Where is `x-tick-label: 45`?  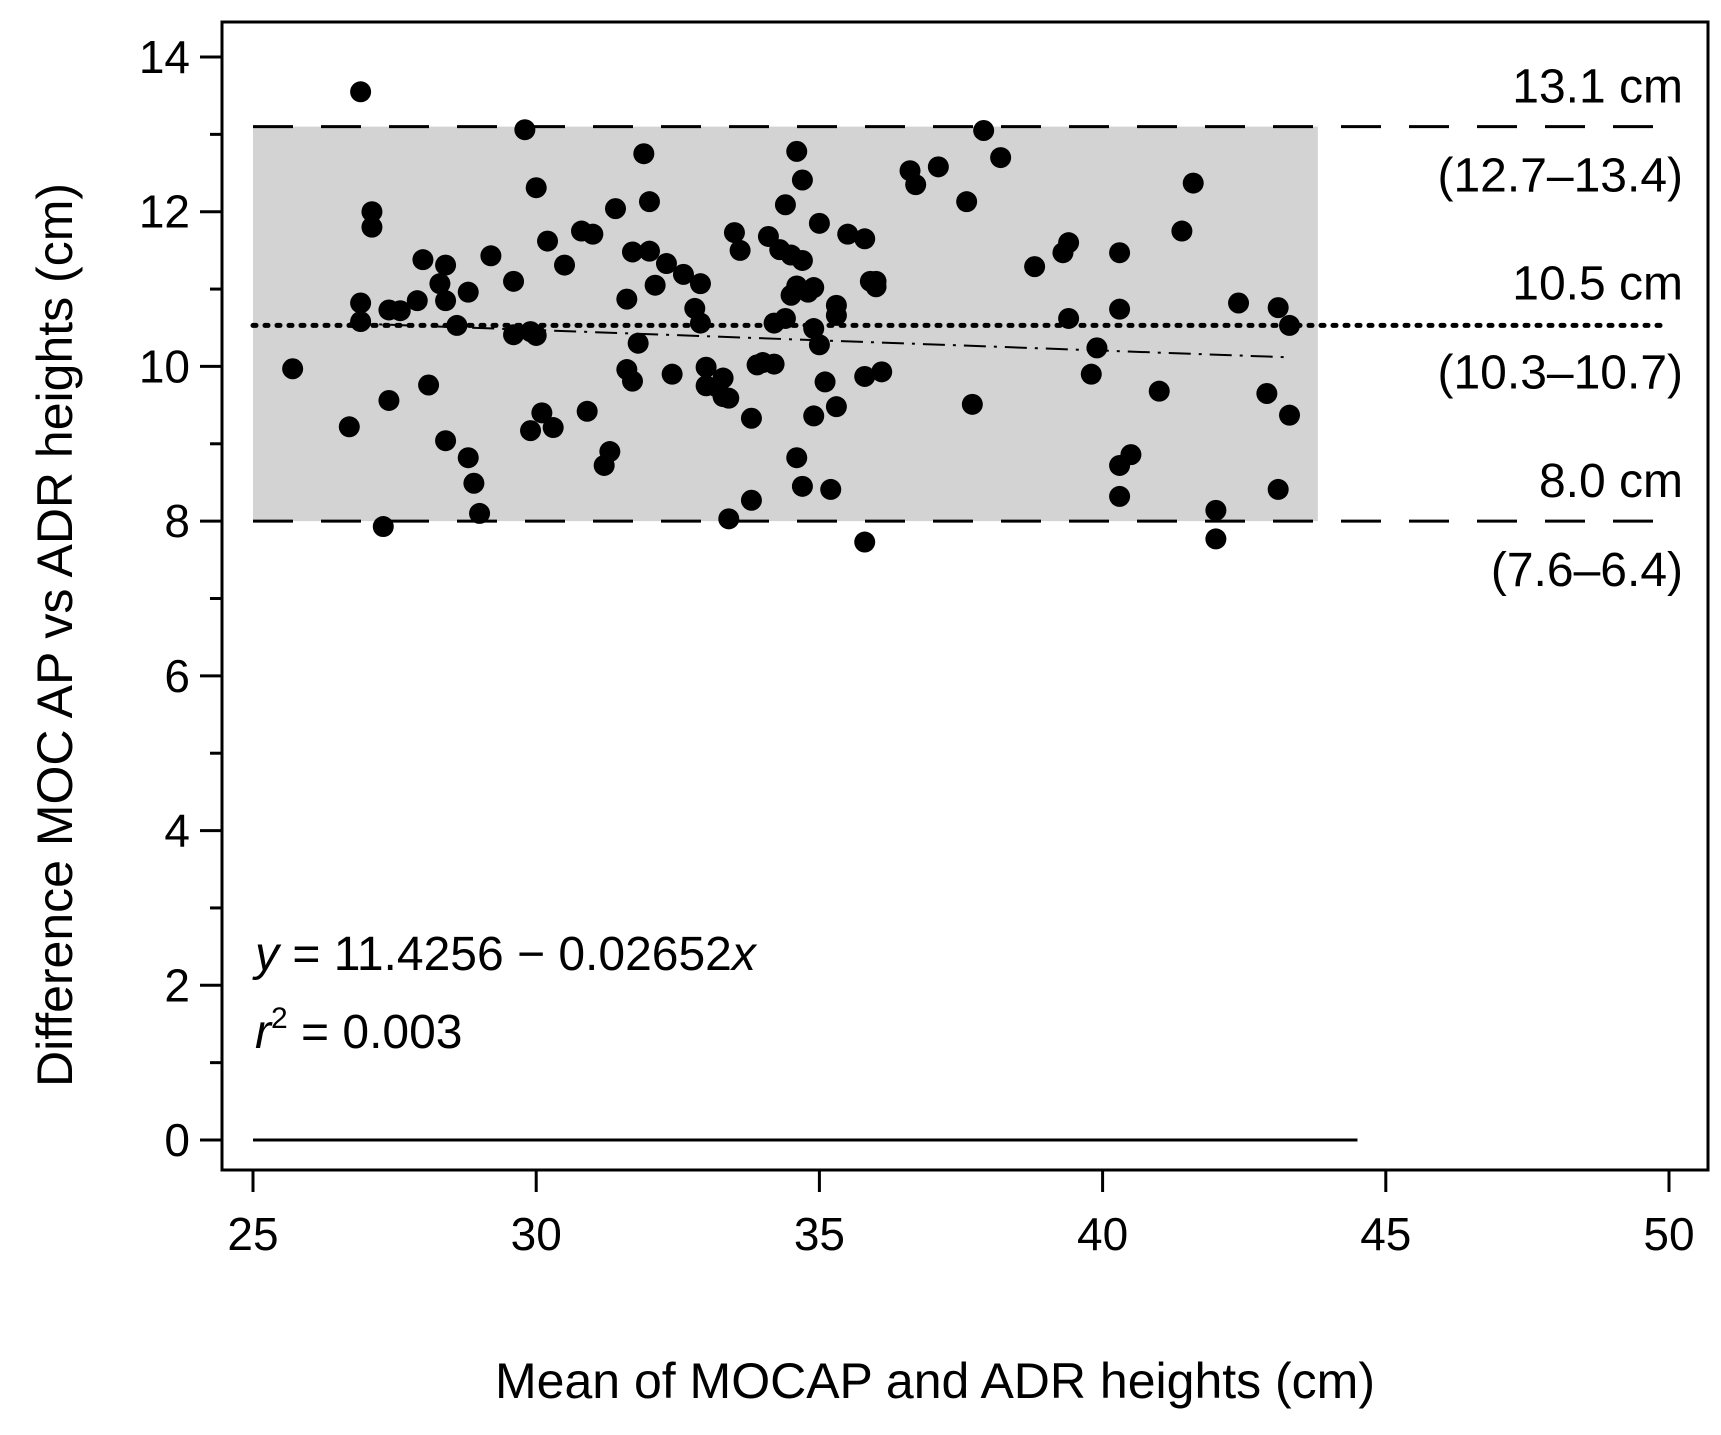
x-tick-label: 45 is located at coordinates (1385, 1234).